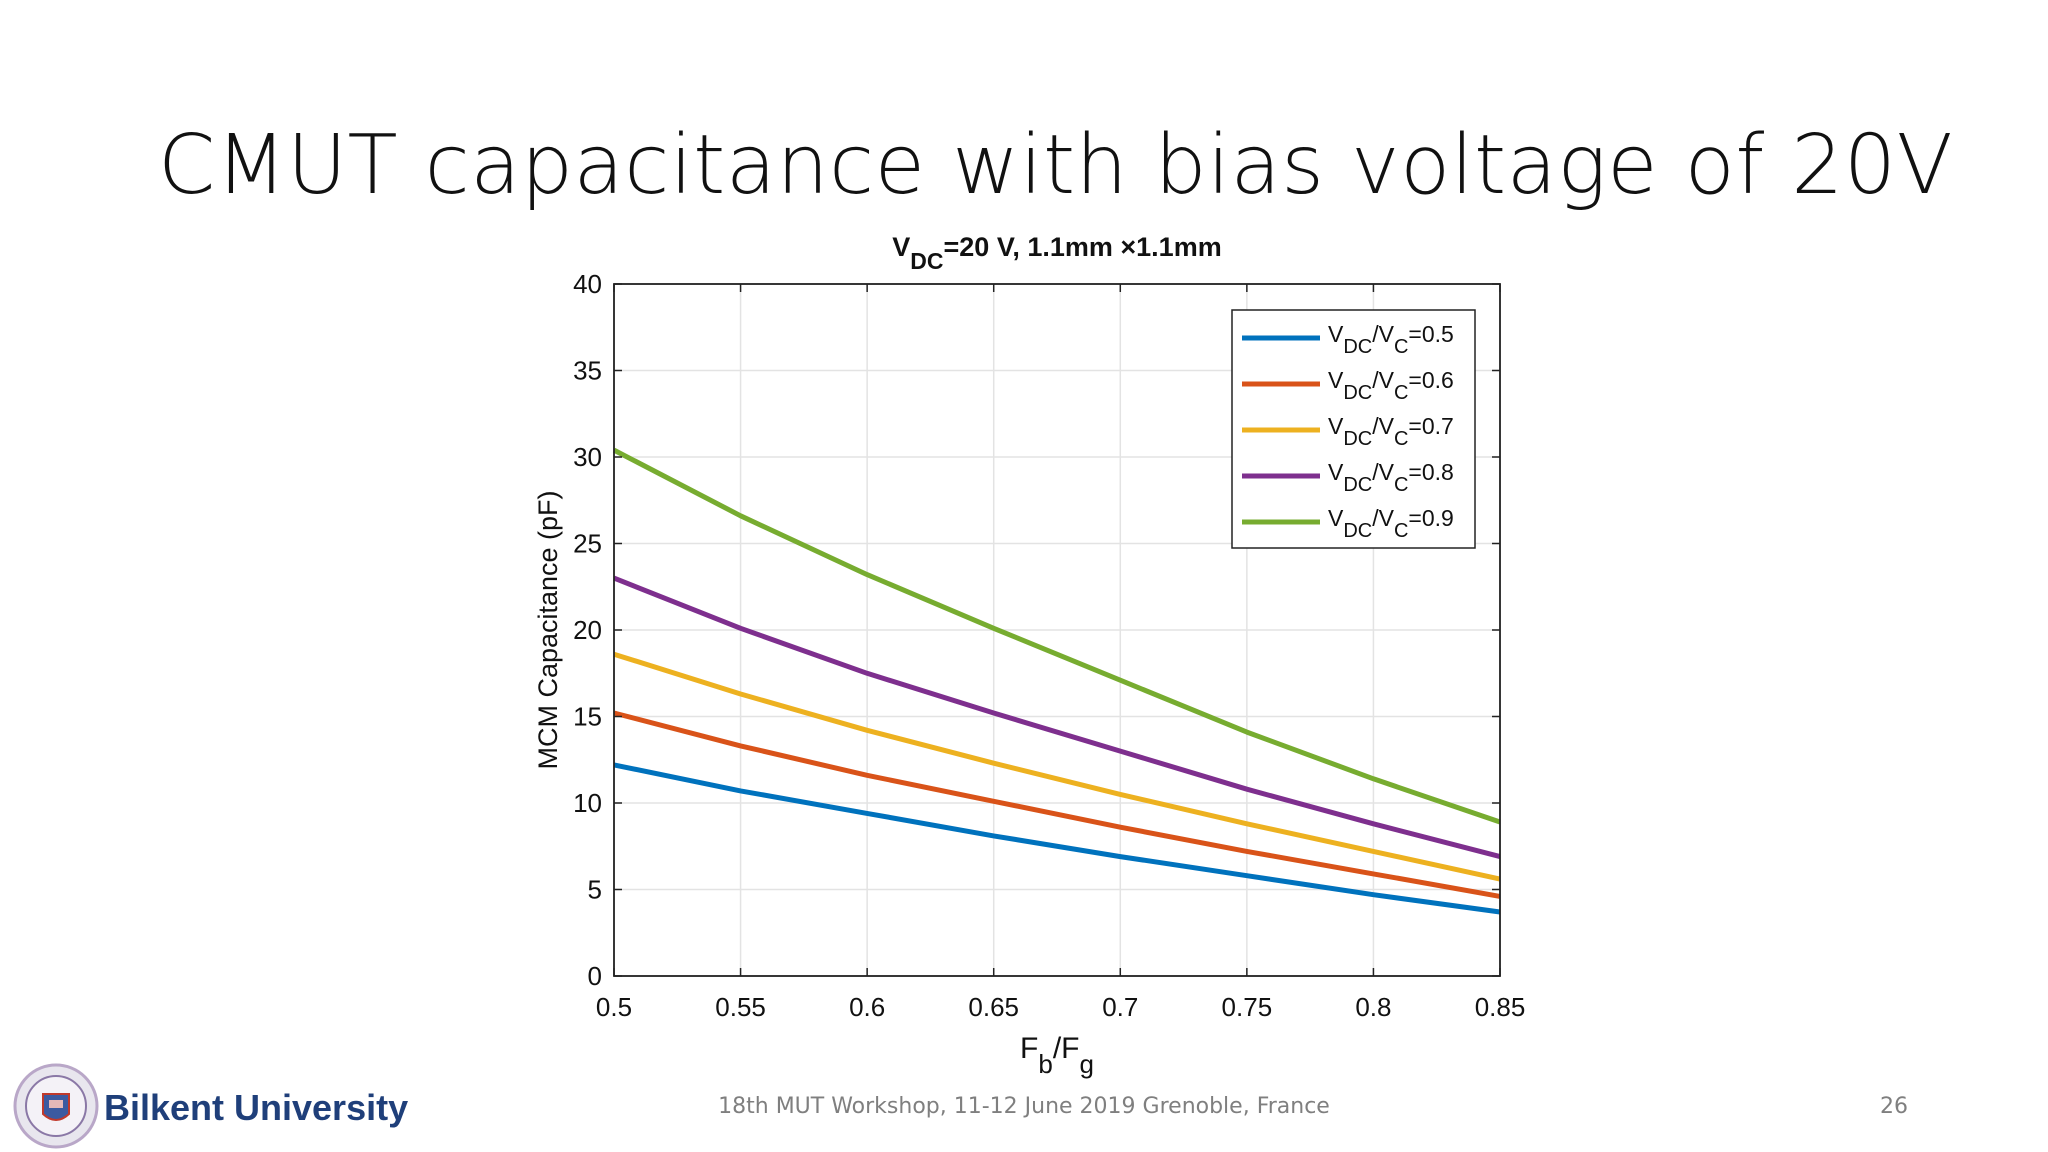 Image resolution: width=2048 pixels, height=1152 pixels. I want to click on x-tick-label: 0.5, so click(614, 1007).